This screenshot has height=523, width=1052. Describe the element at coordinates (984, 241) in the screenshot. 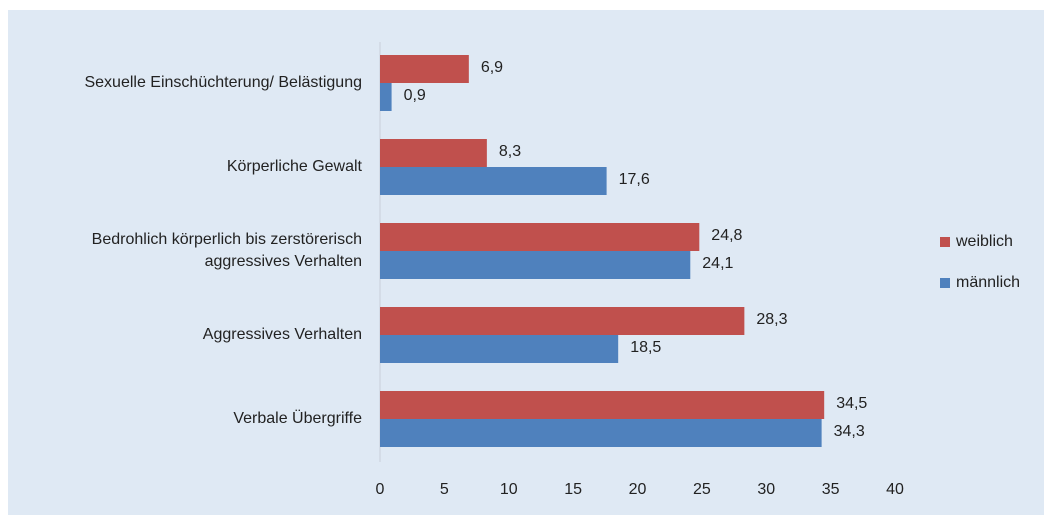

I see `legend-label: weiblich` at that location.